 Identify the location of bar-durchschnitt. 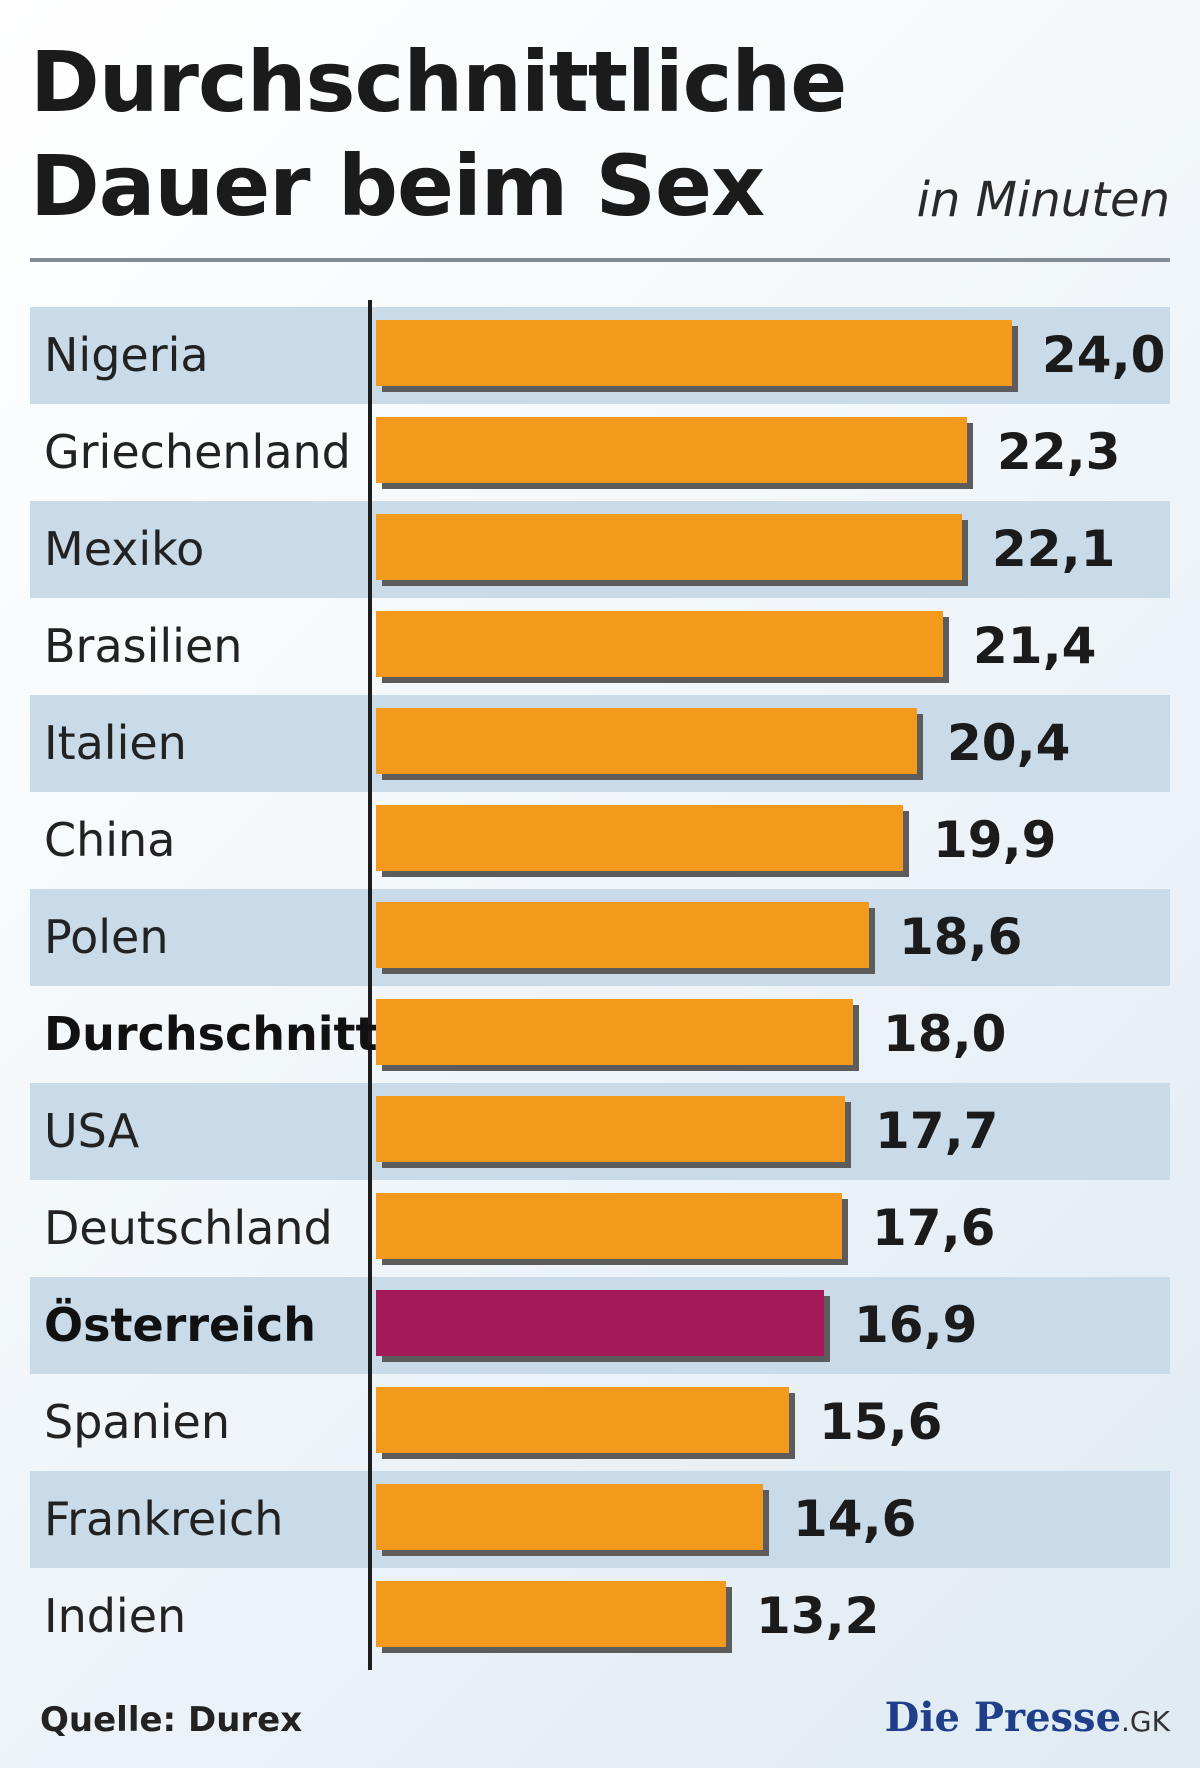
(614, 1032).